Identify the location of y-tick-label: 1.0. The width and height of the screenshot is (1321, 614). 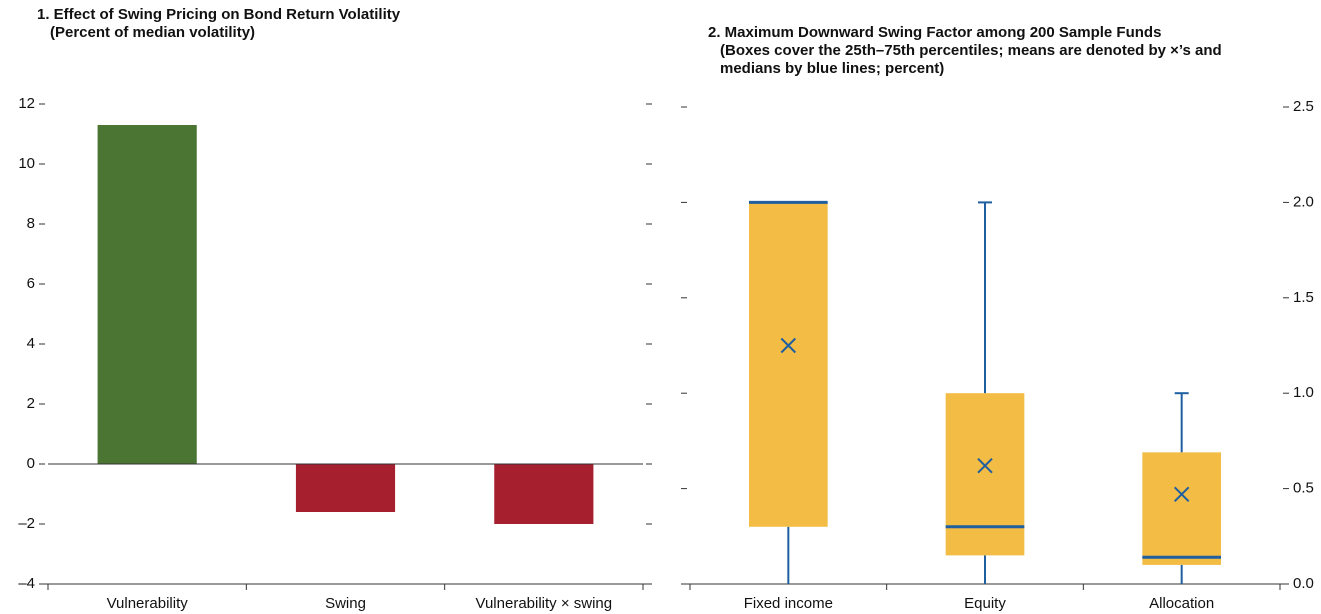
(1303, 392).